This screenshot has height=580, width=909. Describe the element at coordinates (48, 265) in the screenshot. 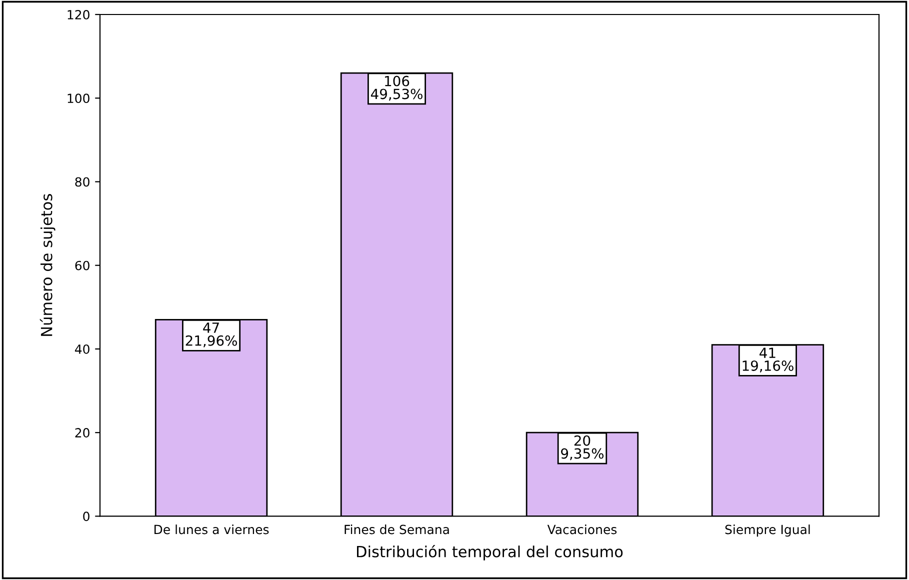

I see `y-axis-title: Número de sujetos` at that location.